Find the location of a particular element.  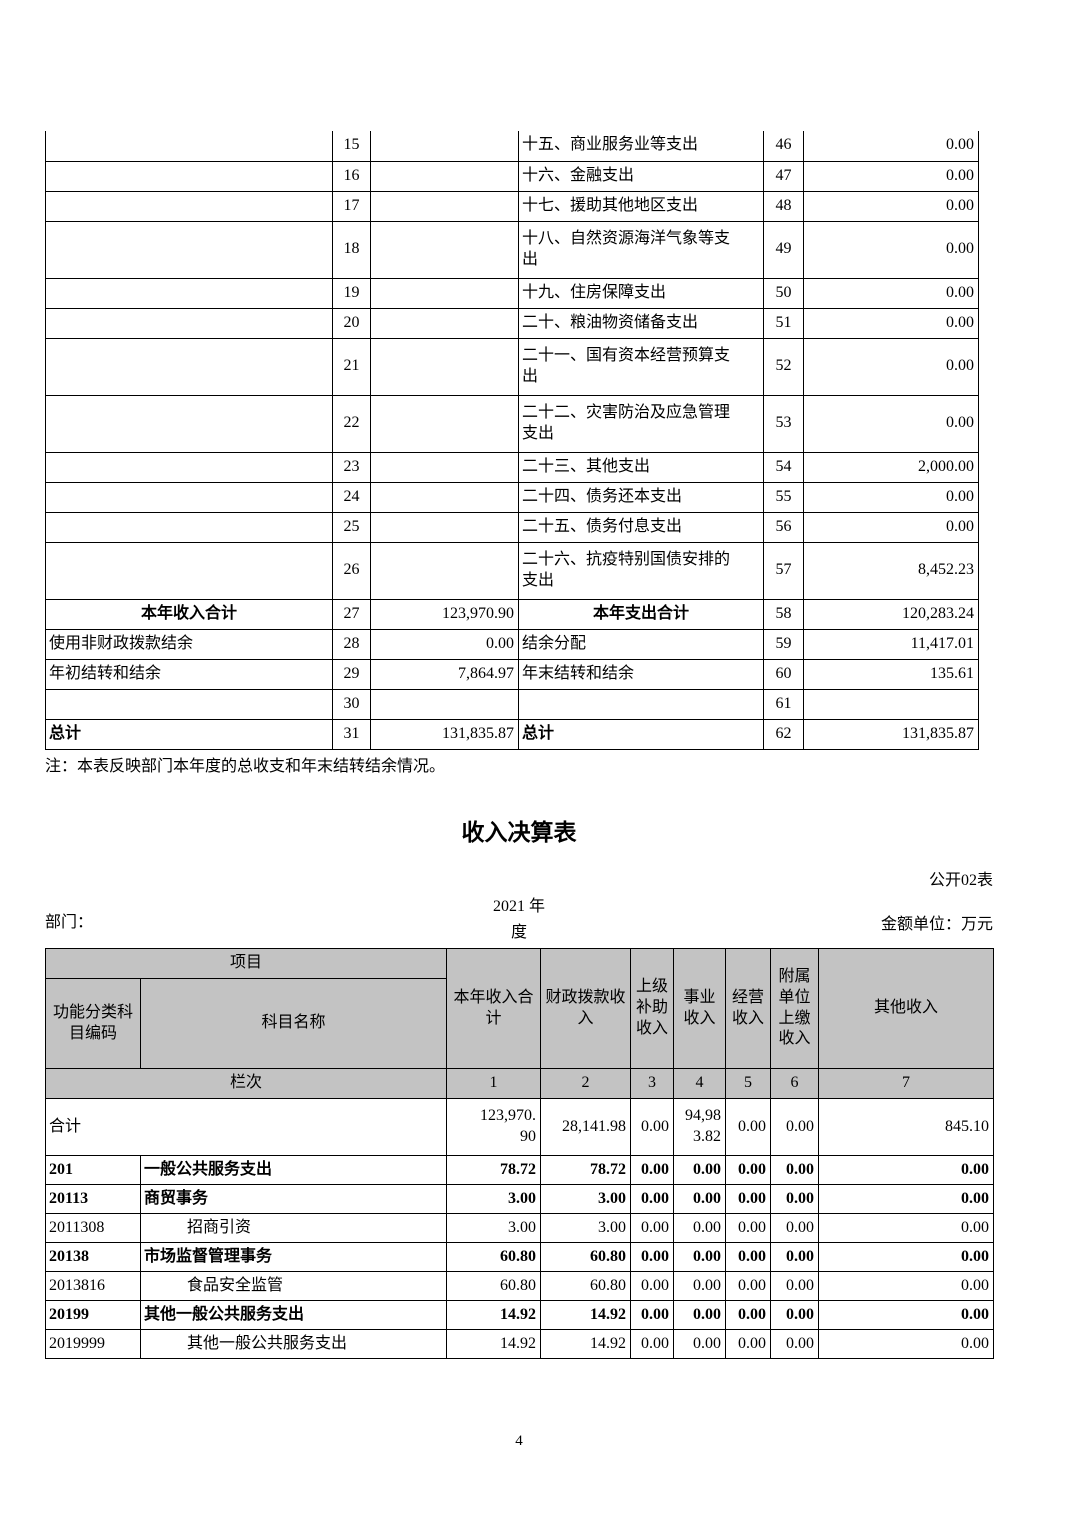

summary-right-label: 总计 is located at coordinates (641, 734).